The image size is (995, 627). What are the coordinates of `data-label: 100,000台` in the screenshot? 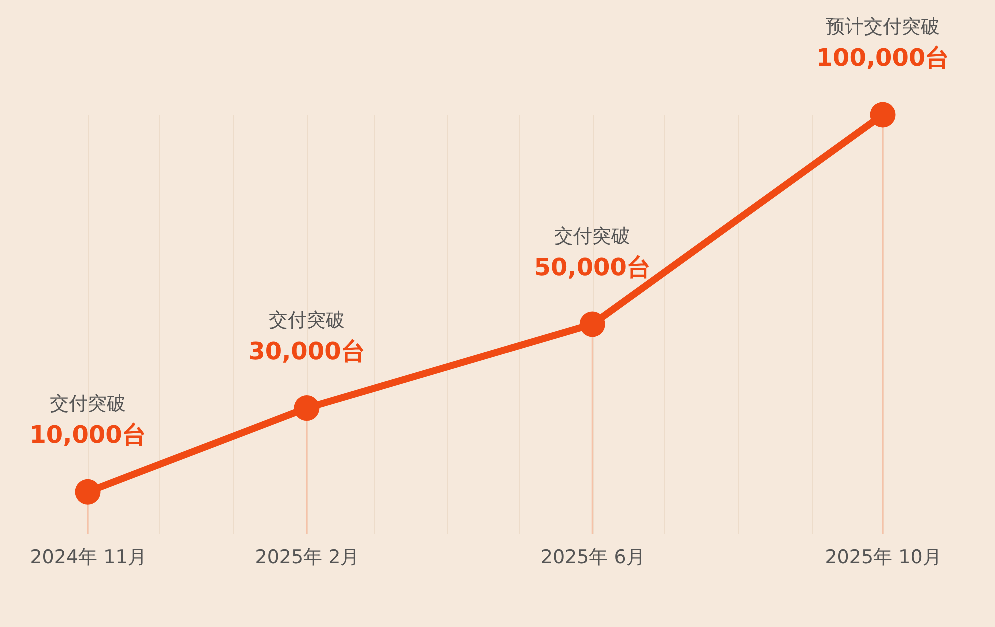 It's located at (883, 58).